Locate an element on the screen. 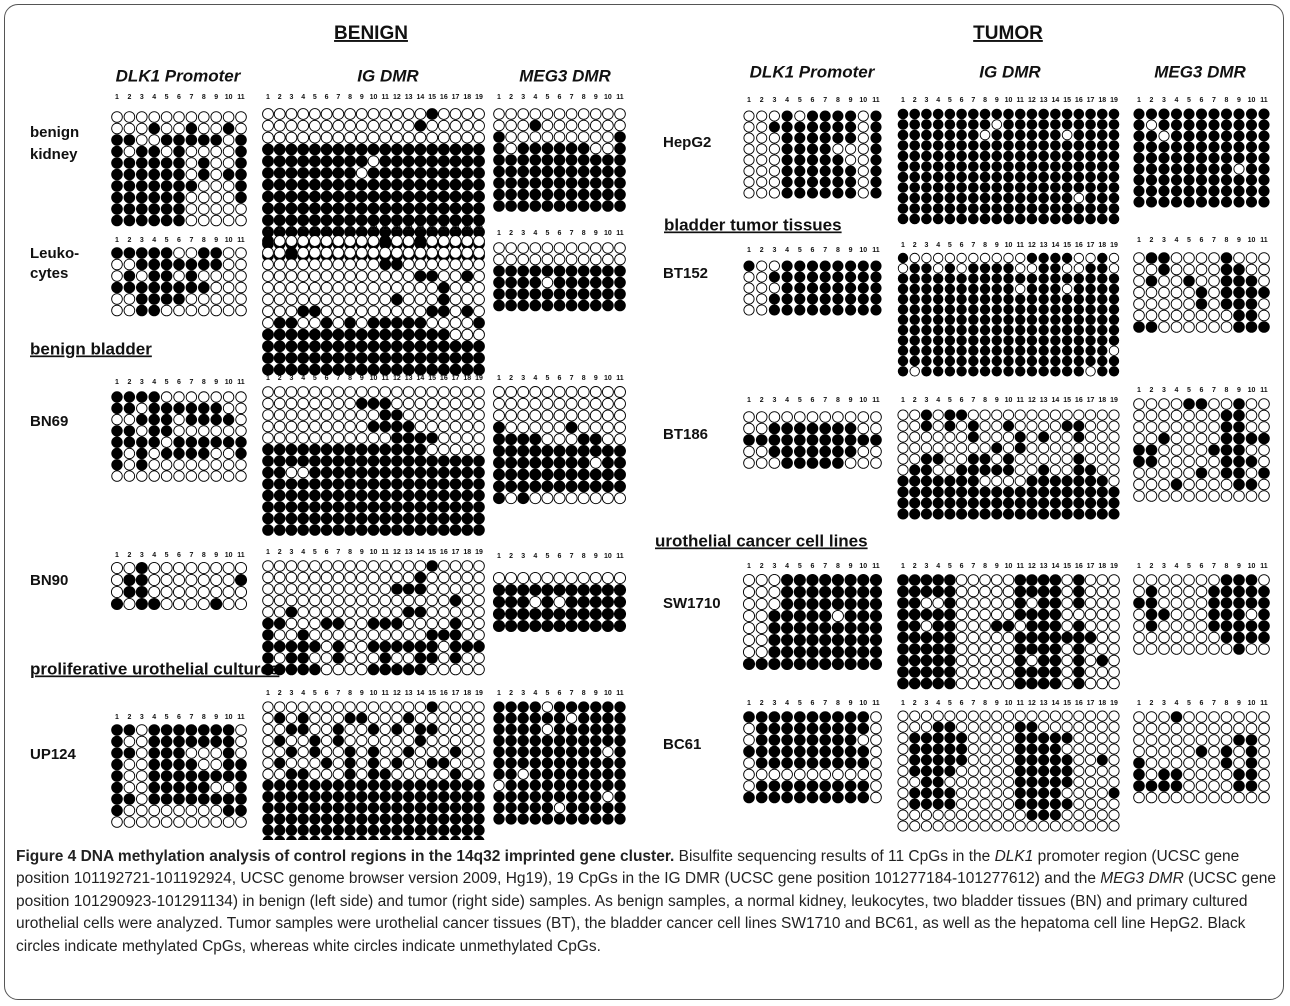 The image size is (1290, 1006). cpg-number: 10 is located at coordinates (229, 97).